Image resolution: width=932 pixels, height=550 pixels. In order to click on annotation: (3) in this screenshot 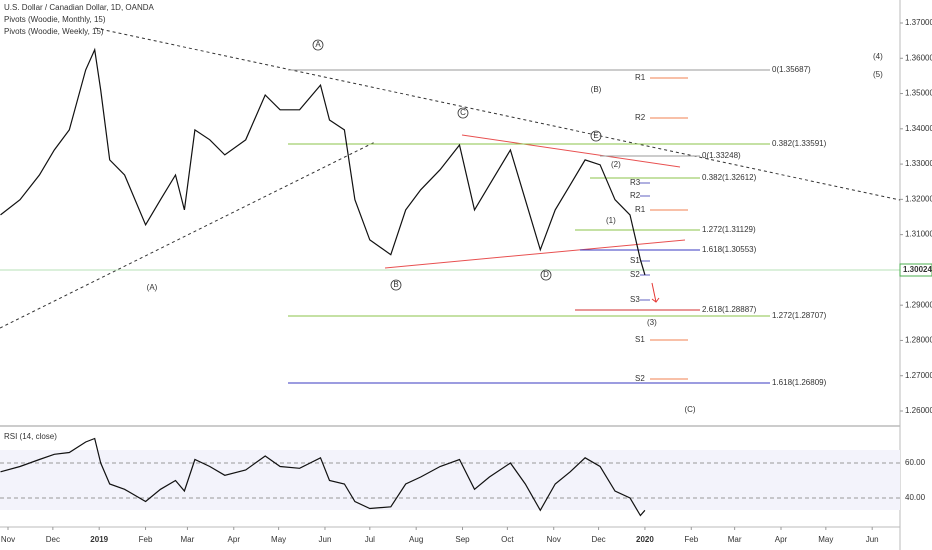, I will do `click(652, 322)`.